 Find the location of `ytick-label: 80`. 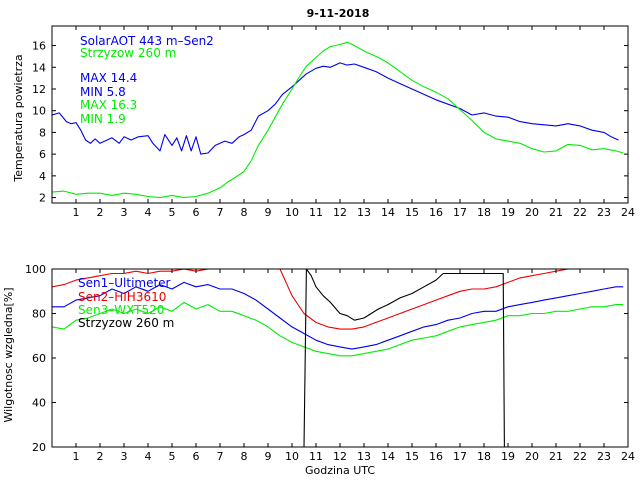

ytick-label: 80 is located at coordinates (39, 314).